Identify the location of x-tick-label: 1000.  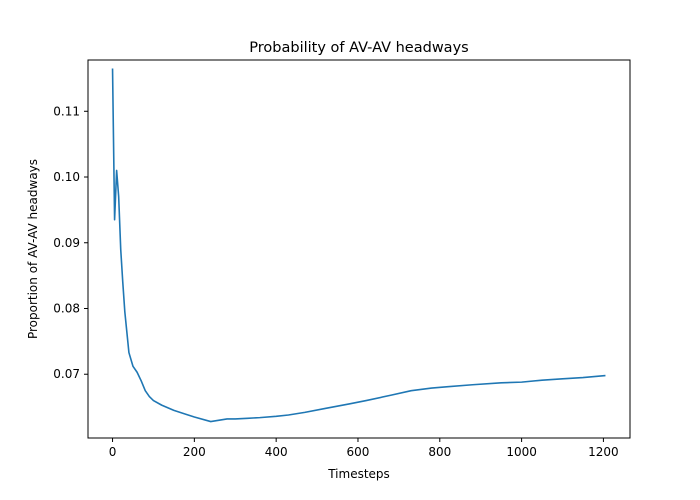
(521, 452).